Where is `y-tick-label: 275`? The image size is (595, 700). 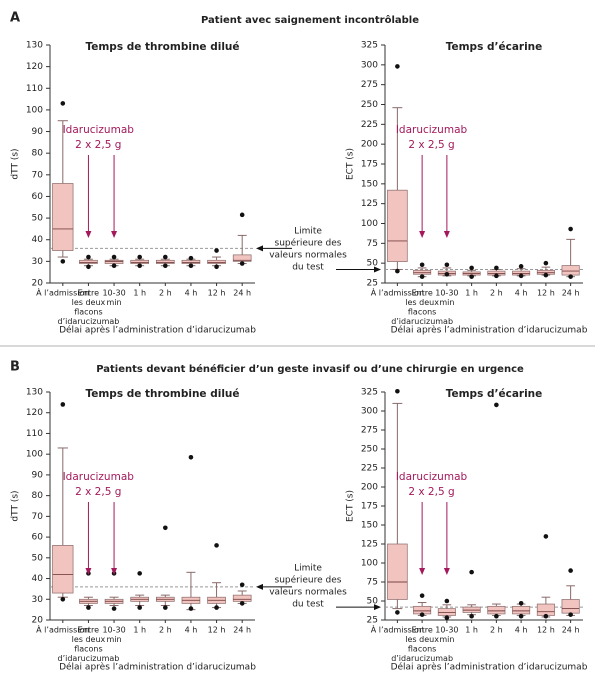
y-tick-label: 275 is located at coordinates (369, 431).